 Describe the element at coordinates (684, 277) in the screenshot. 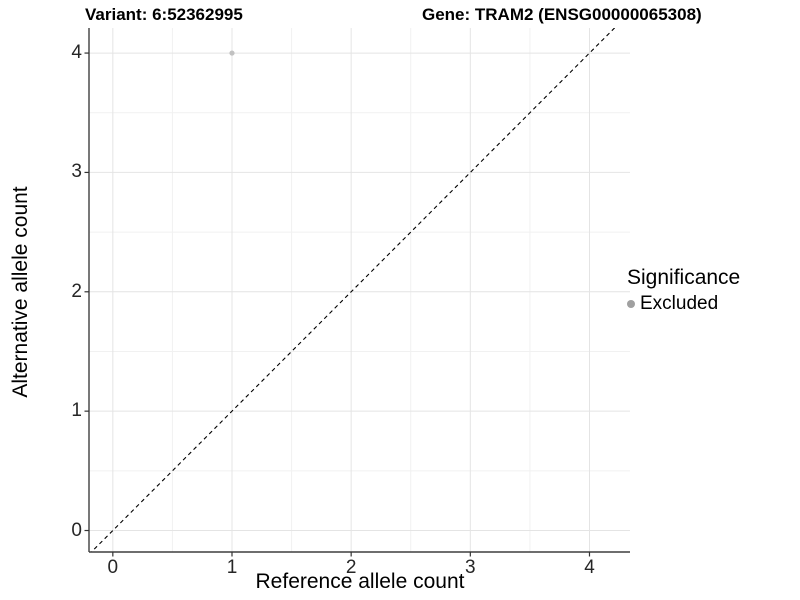

I see `legend-title: Significance` at that location.